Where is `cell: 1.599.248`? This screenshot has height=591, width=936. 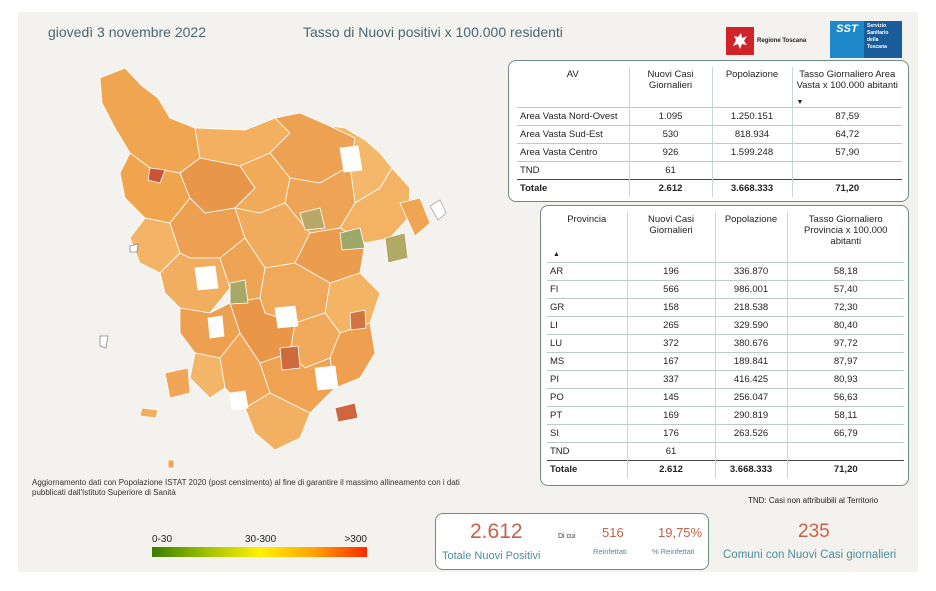 cell: 1.599.248 is located at coordinates (752, 151).